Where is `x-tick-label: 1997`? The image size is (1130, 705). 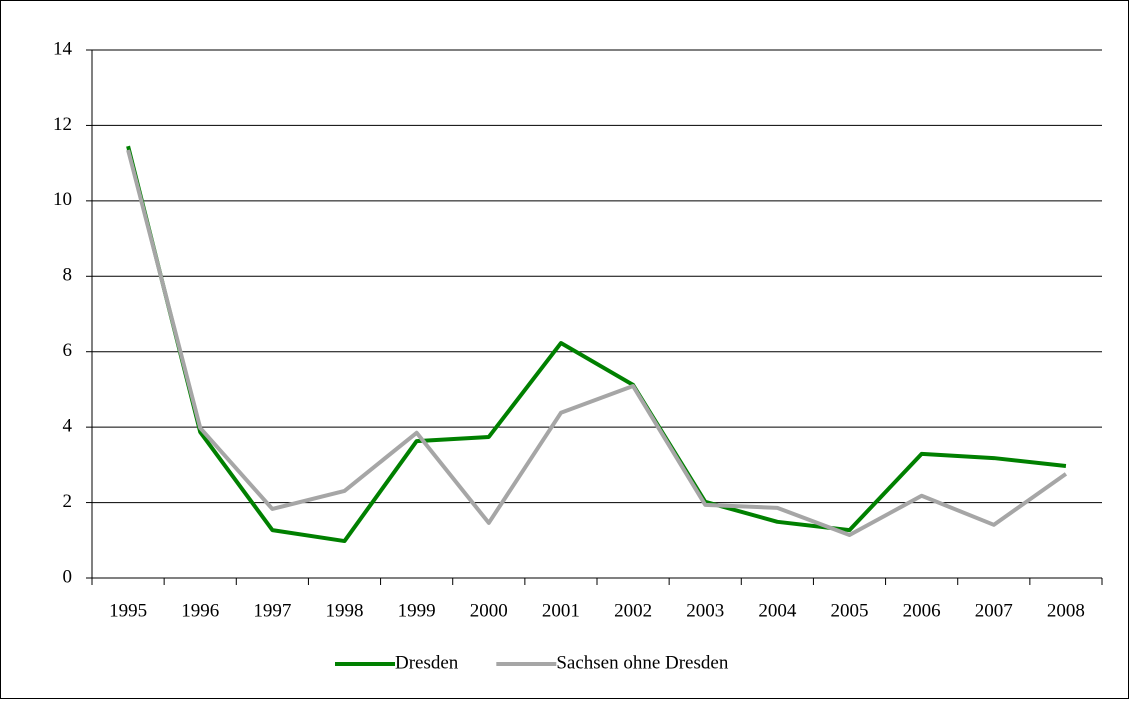
x-tick-label: 1997 is located at coordinates (272, 610).